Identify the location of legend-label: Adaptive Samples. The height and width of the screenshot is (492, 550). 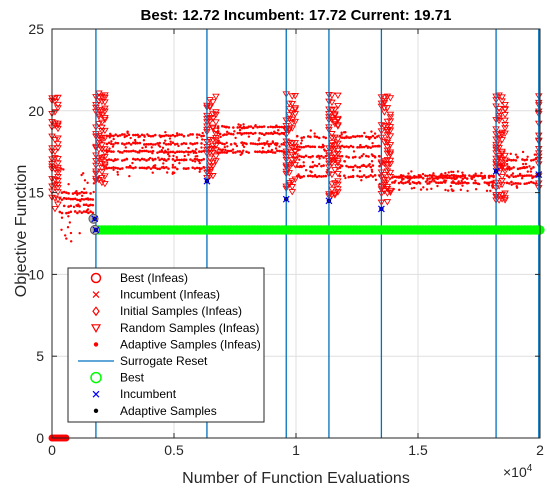
(168, 411).